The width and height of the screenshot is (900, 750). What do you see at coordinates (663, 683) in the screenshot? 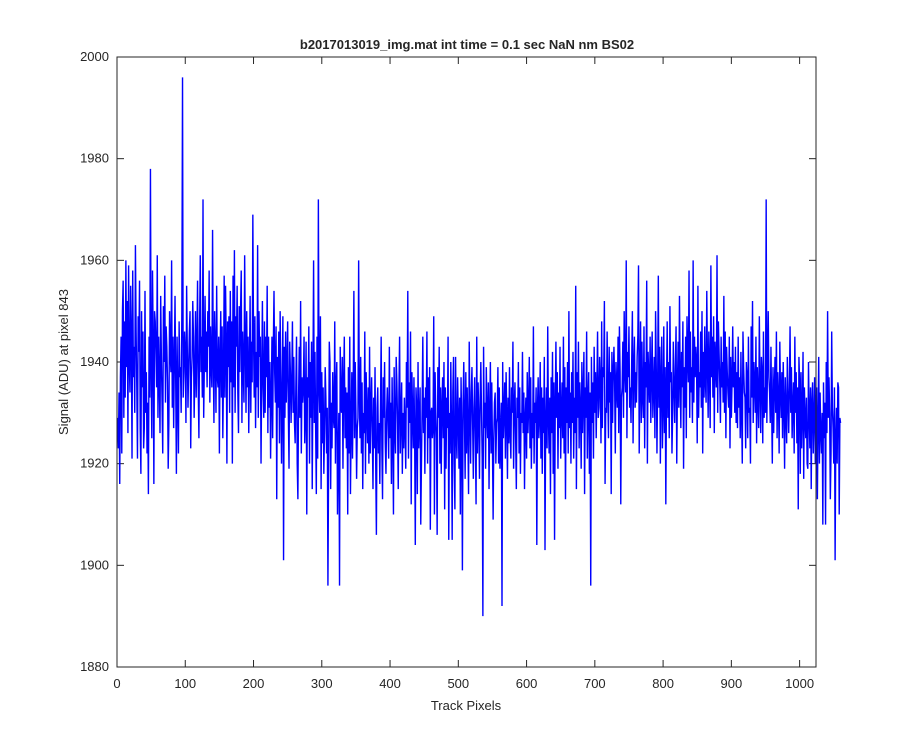
I see `x-tick-label: 800` at bounding box center [663, 683].